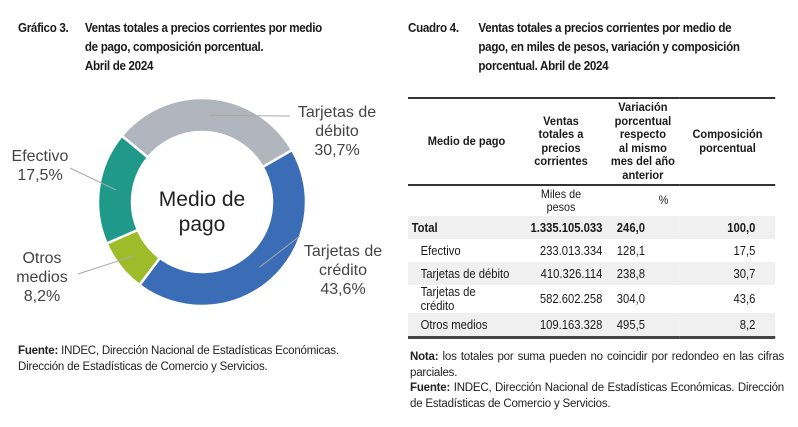 The width and height of the screenshot is (798, 427). What do you see at coordinates (342, 289) in the screenshot?
I see `slice-label-line: 43,6%` at bounding box center [342, 289].